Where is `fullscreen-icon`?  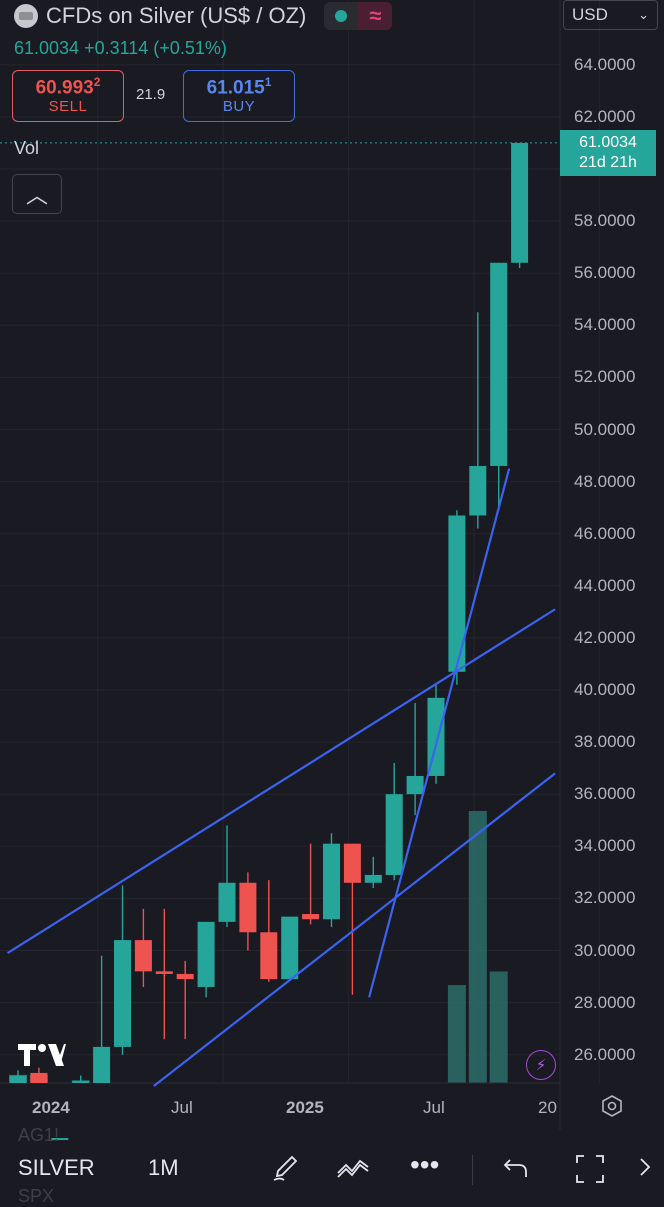
fullscreen-icon is located at coordinates (590, 1172).